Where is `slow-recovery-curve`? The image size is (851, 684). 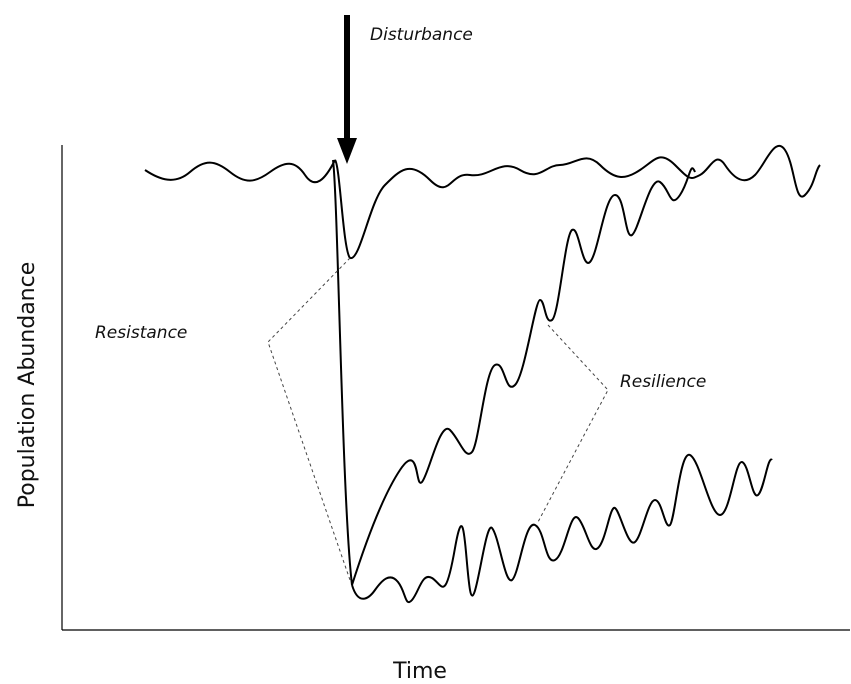
slow-recovery-curve is located at coordinates (562, 528).